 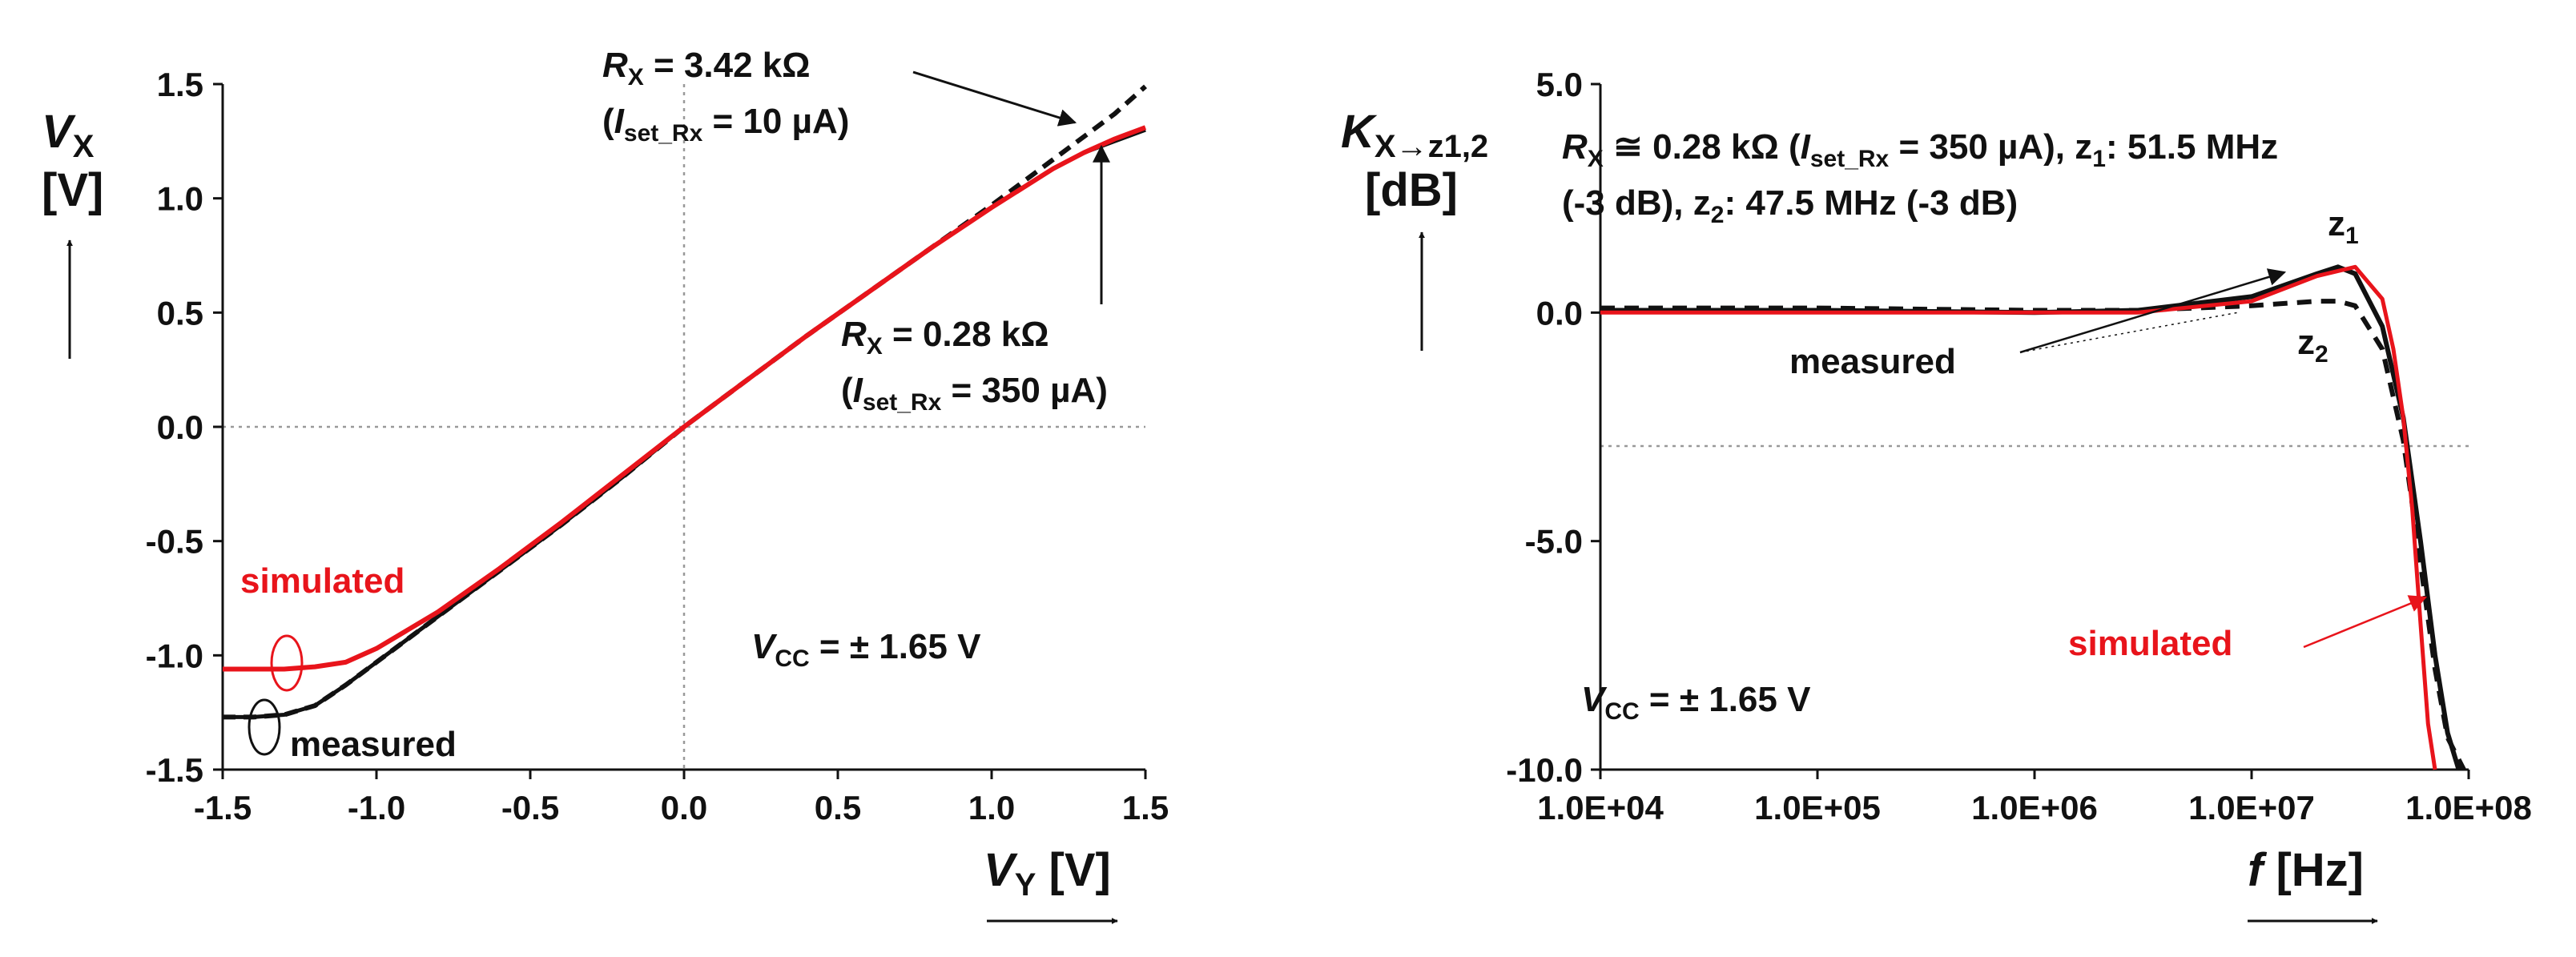 What do you see at coordinates (174, 770) in the screenshot?
I see `left-y-tick-label: -1.5` at bounding box center [174, 770].